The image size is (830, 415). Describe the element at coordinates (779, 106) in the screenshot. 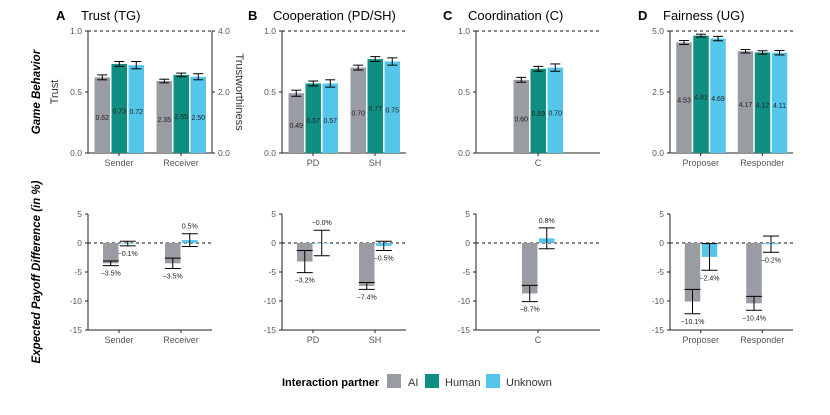

I see `data-label: 4.11` at that location.